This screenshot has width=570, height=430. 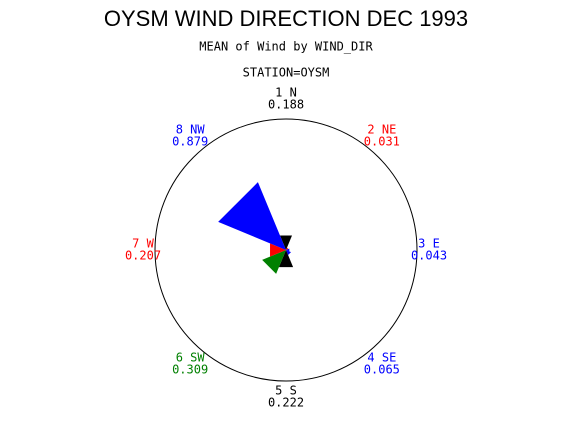 What do you see at coordinates (286, 47) in the screenshot?
I see `chart-subtitle: MEAN of Wind by WIND_DIR` at bounding box center [286, 47].